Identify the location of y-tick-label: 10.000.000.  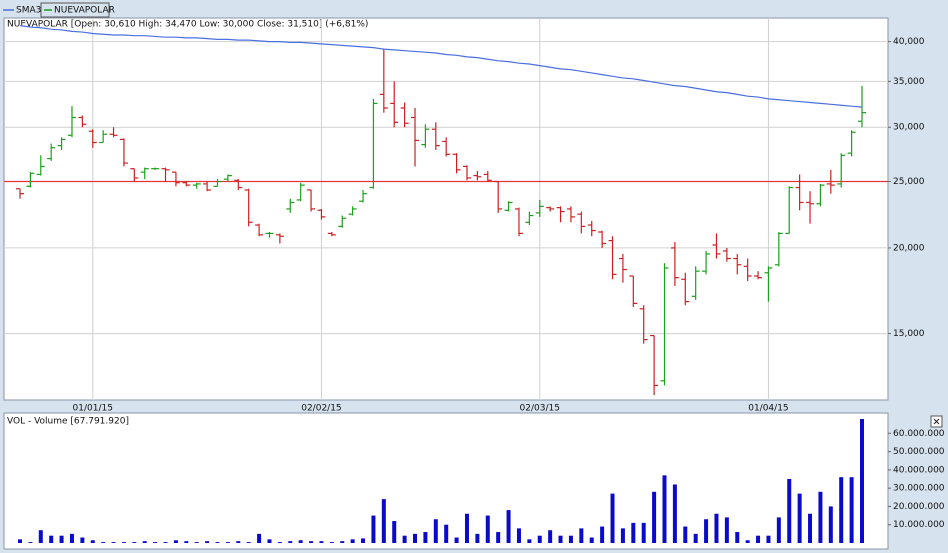
(919, 525).